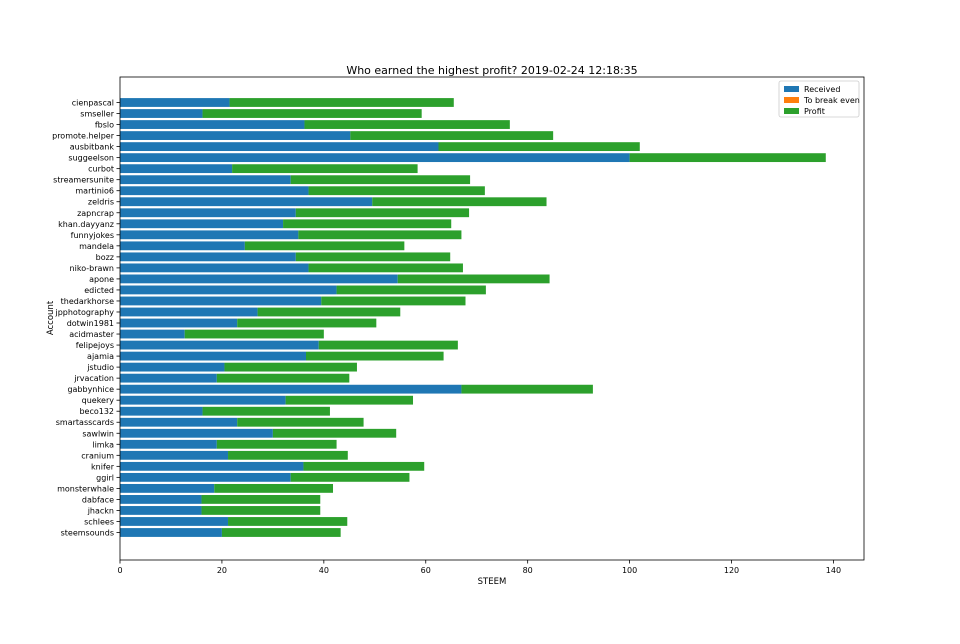 Image resolution: width=960 pixels, height=644 pixels. What do you see at coordinates (96, 246) in the screenshot?
I see `y-tick-label: mandela` at bounding box center [96, 246].